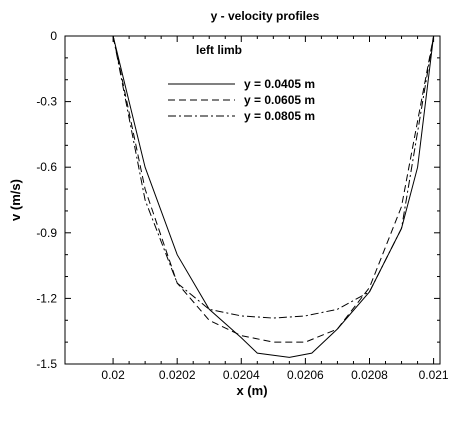 Image resolution: width=454 pixels, height=430 pixels. Describe the element at coordinates (251, 390) in the screenshot. I see `x-axis-title: x (m)` at that location.